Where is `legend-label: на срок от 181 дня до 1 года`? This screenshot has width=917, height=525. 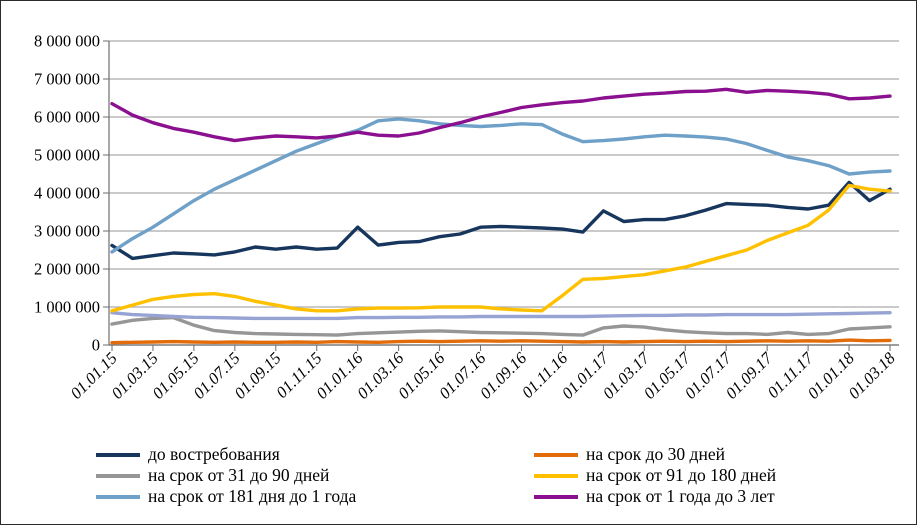 legend-label: на срок от 181 дня до 1 года is located at coordinates (252, 496).